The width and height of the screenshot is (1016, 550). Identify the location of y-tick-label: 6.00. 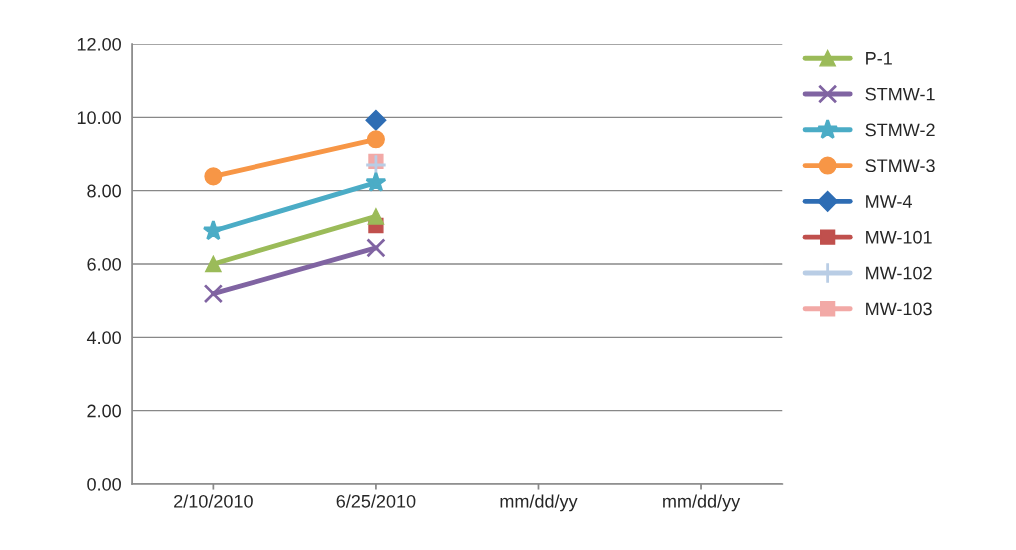
(104, 264).